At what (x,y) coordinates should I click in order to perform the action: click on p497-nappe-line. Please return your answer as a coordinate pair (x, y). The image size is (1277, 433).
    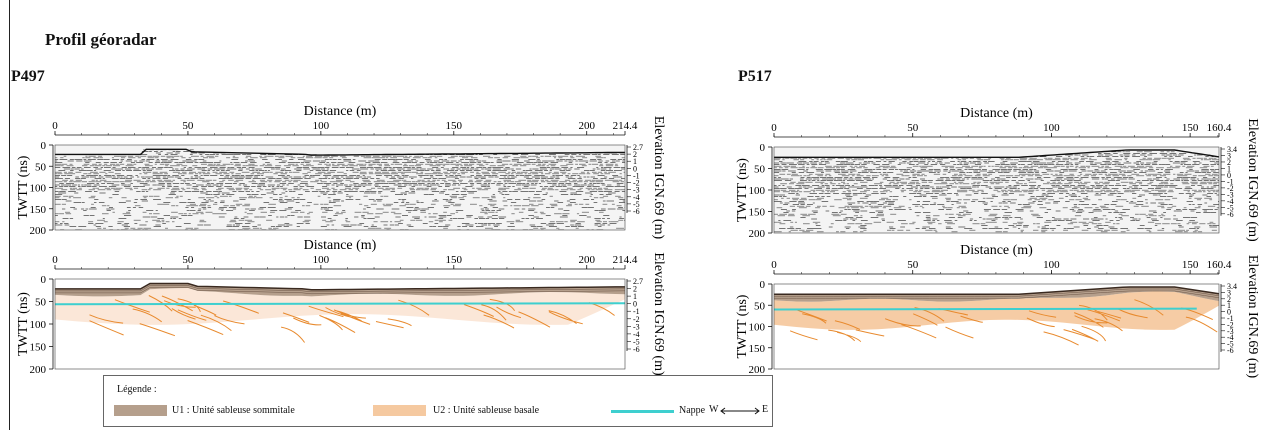
    Looking at the image, I should click on (340, 304).